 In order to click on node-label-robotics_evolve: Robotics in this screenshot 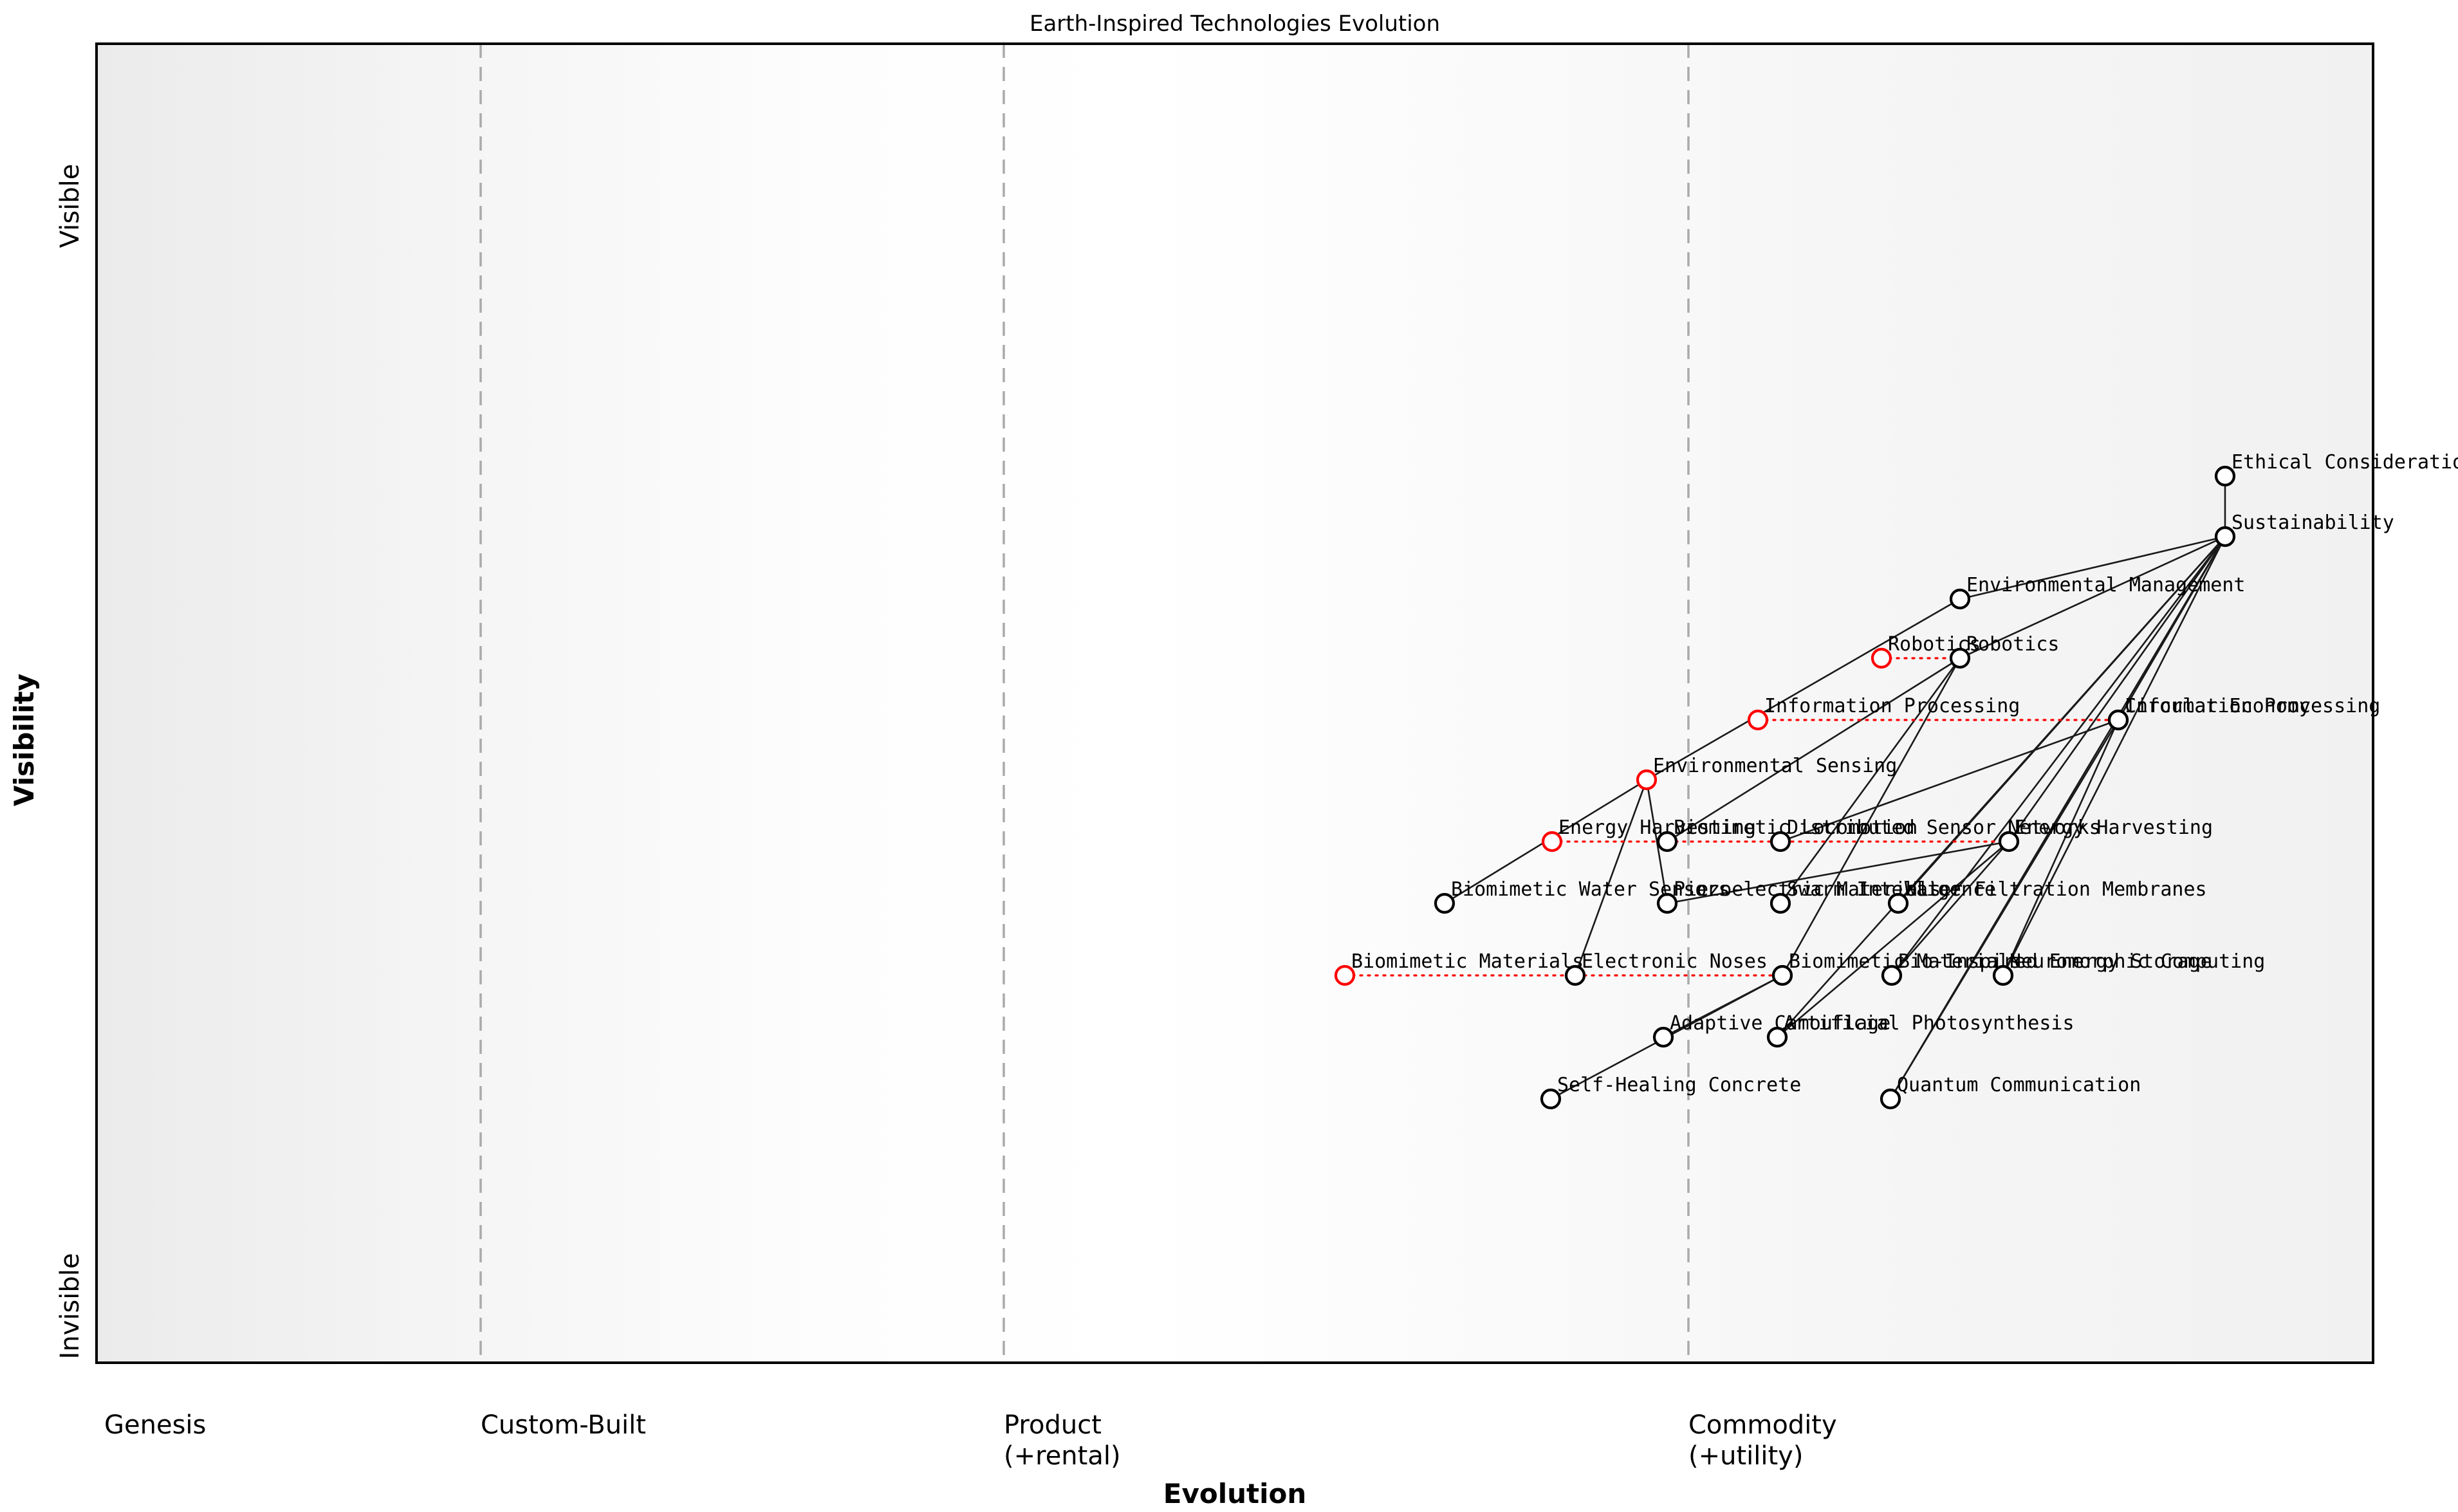, I will do `click(1935, 644)`.